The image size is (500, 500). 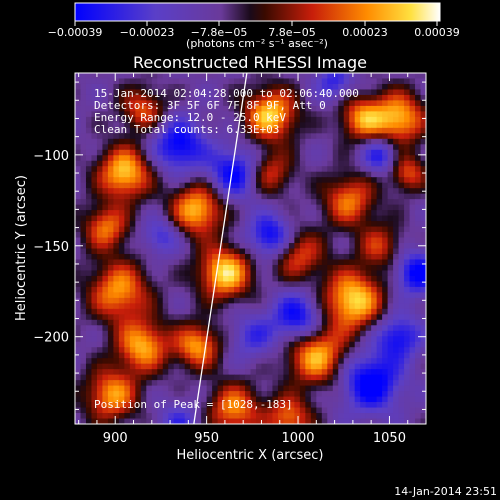 I want to click on colorbar-tick-label: 7.8e−05, so click(x=291, y=32).